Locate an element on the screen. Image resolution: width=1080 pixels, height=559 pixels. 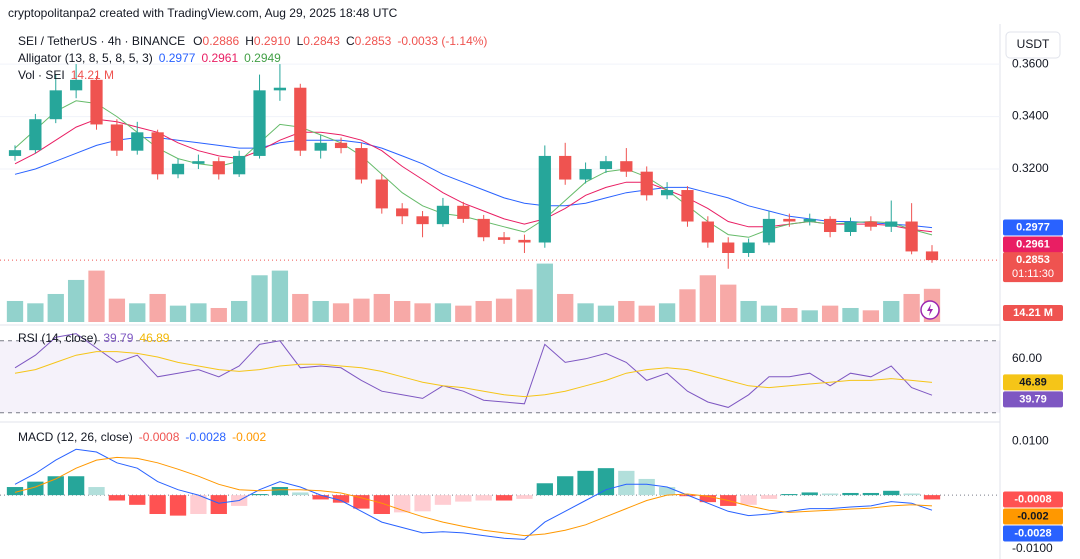
ohlc-letter: L is located at coordinates (300, 41).